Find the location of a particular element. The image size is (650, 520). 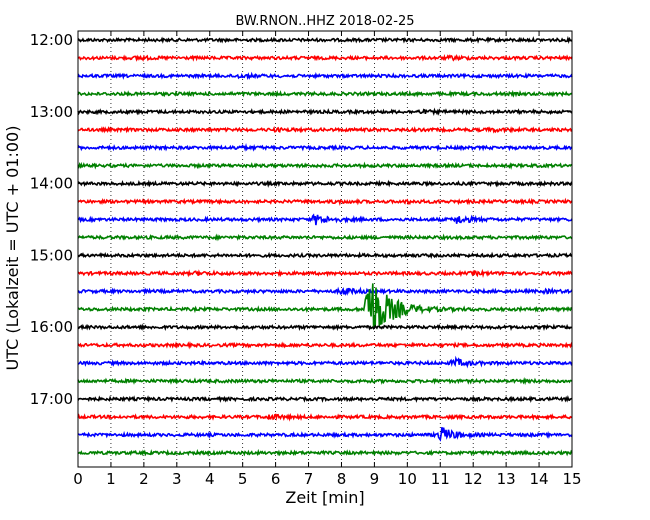

y-tick-label: 16:00 is located at coordinates (51, 327).